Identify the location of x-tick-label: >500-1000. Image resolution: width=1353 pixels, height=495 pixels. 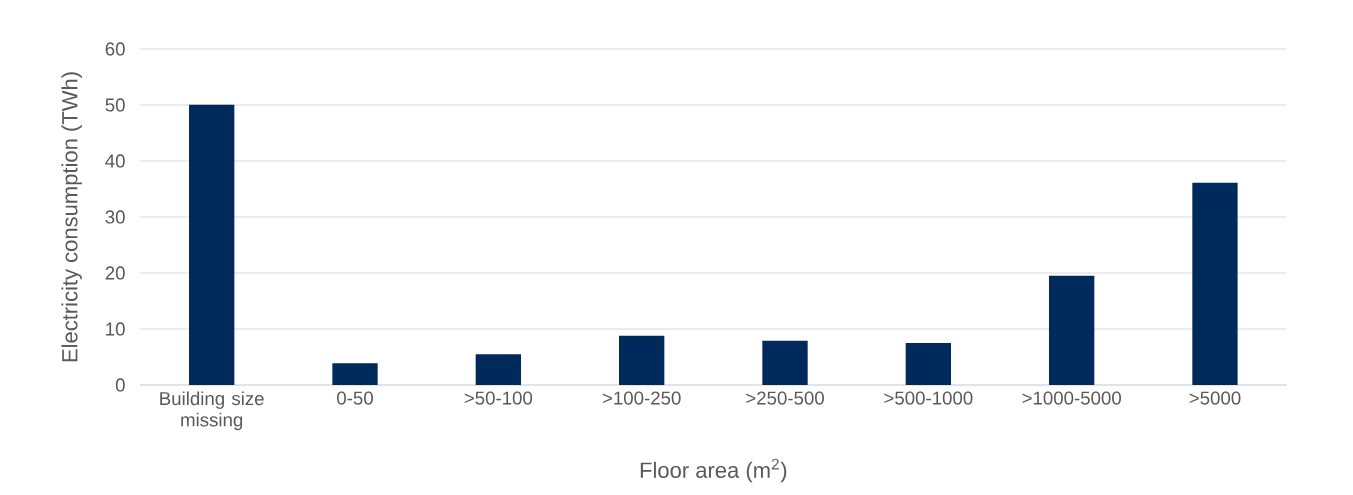
(928, 398).